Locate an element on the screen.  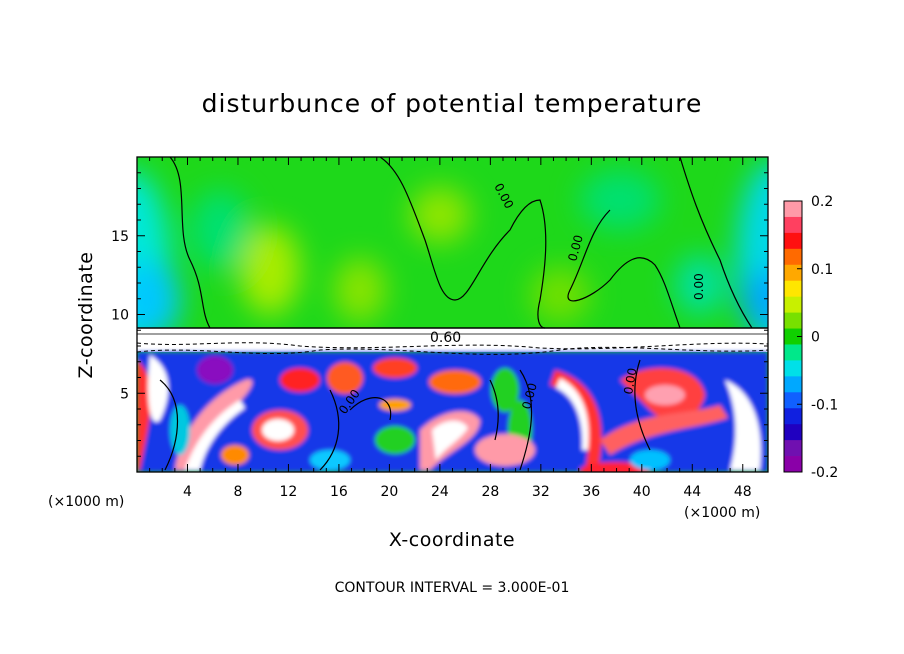
x-tick-label: 12 is located at coordinates (289, 492).